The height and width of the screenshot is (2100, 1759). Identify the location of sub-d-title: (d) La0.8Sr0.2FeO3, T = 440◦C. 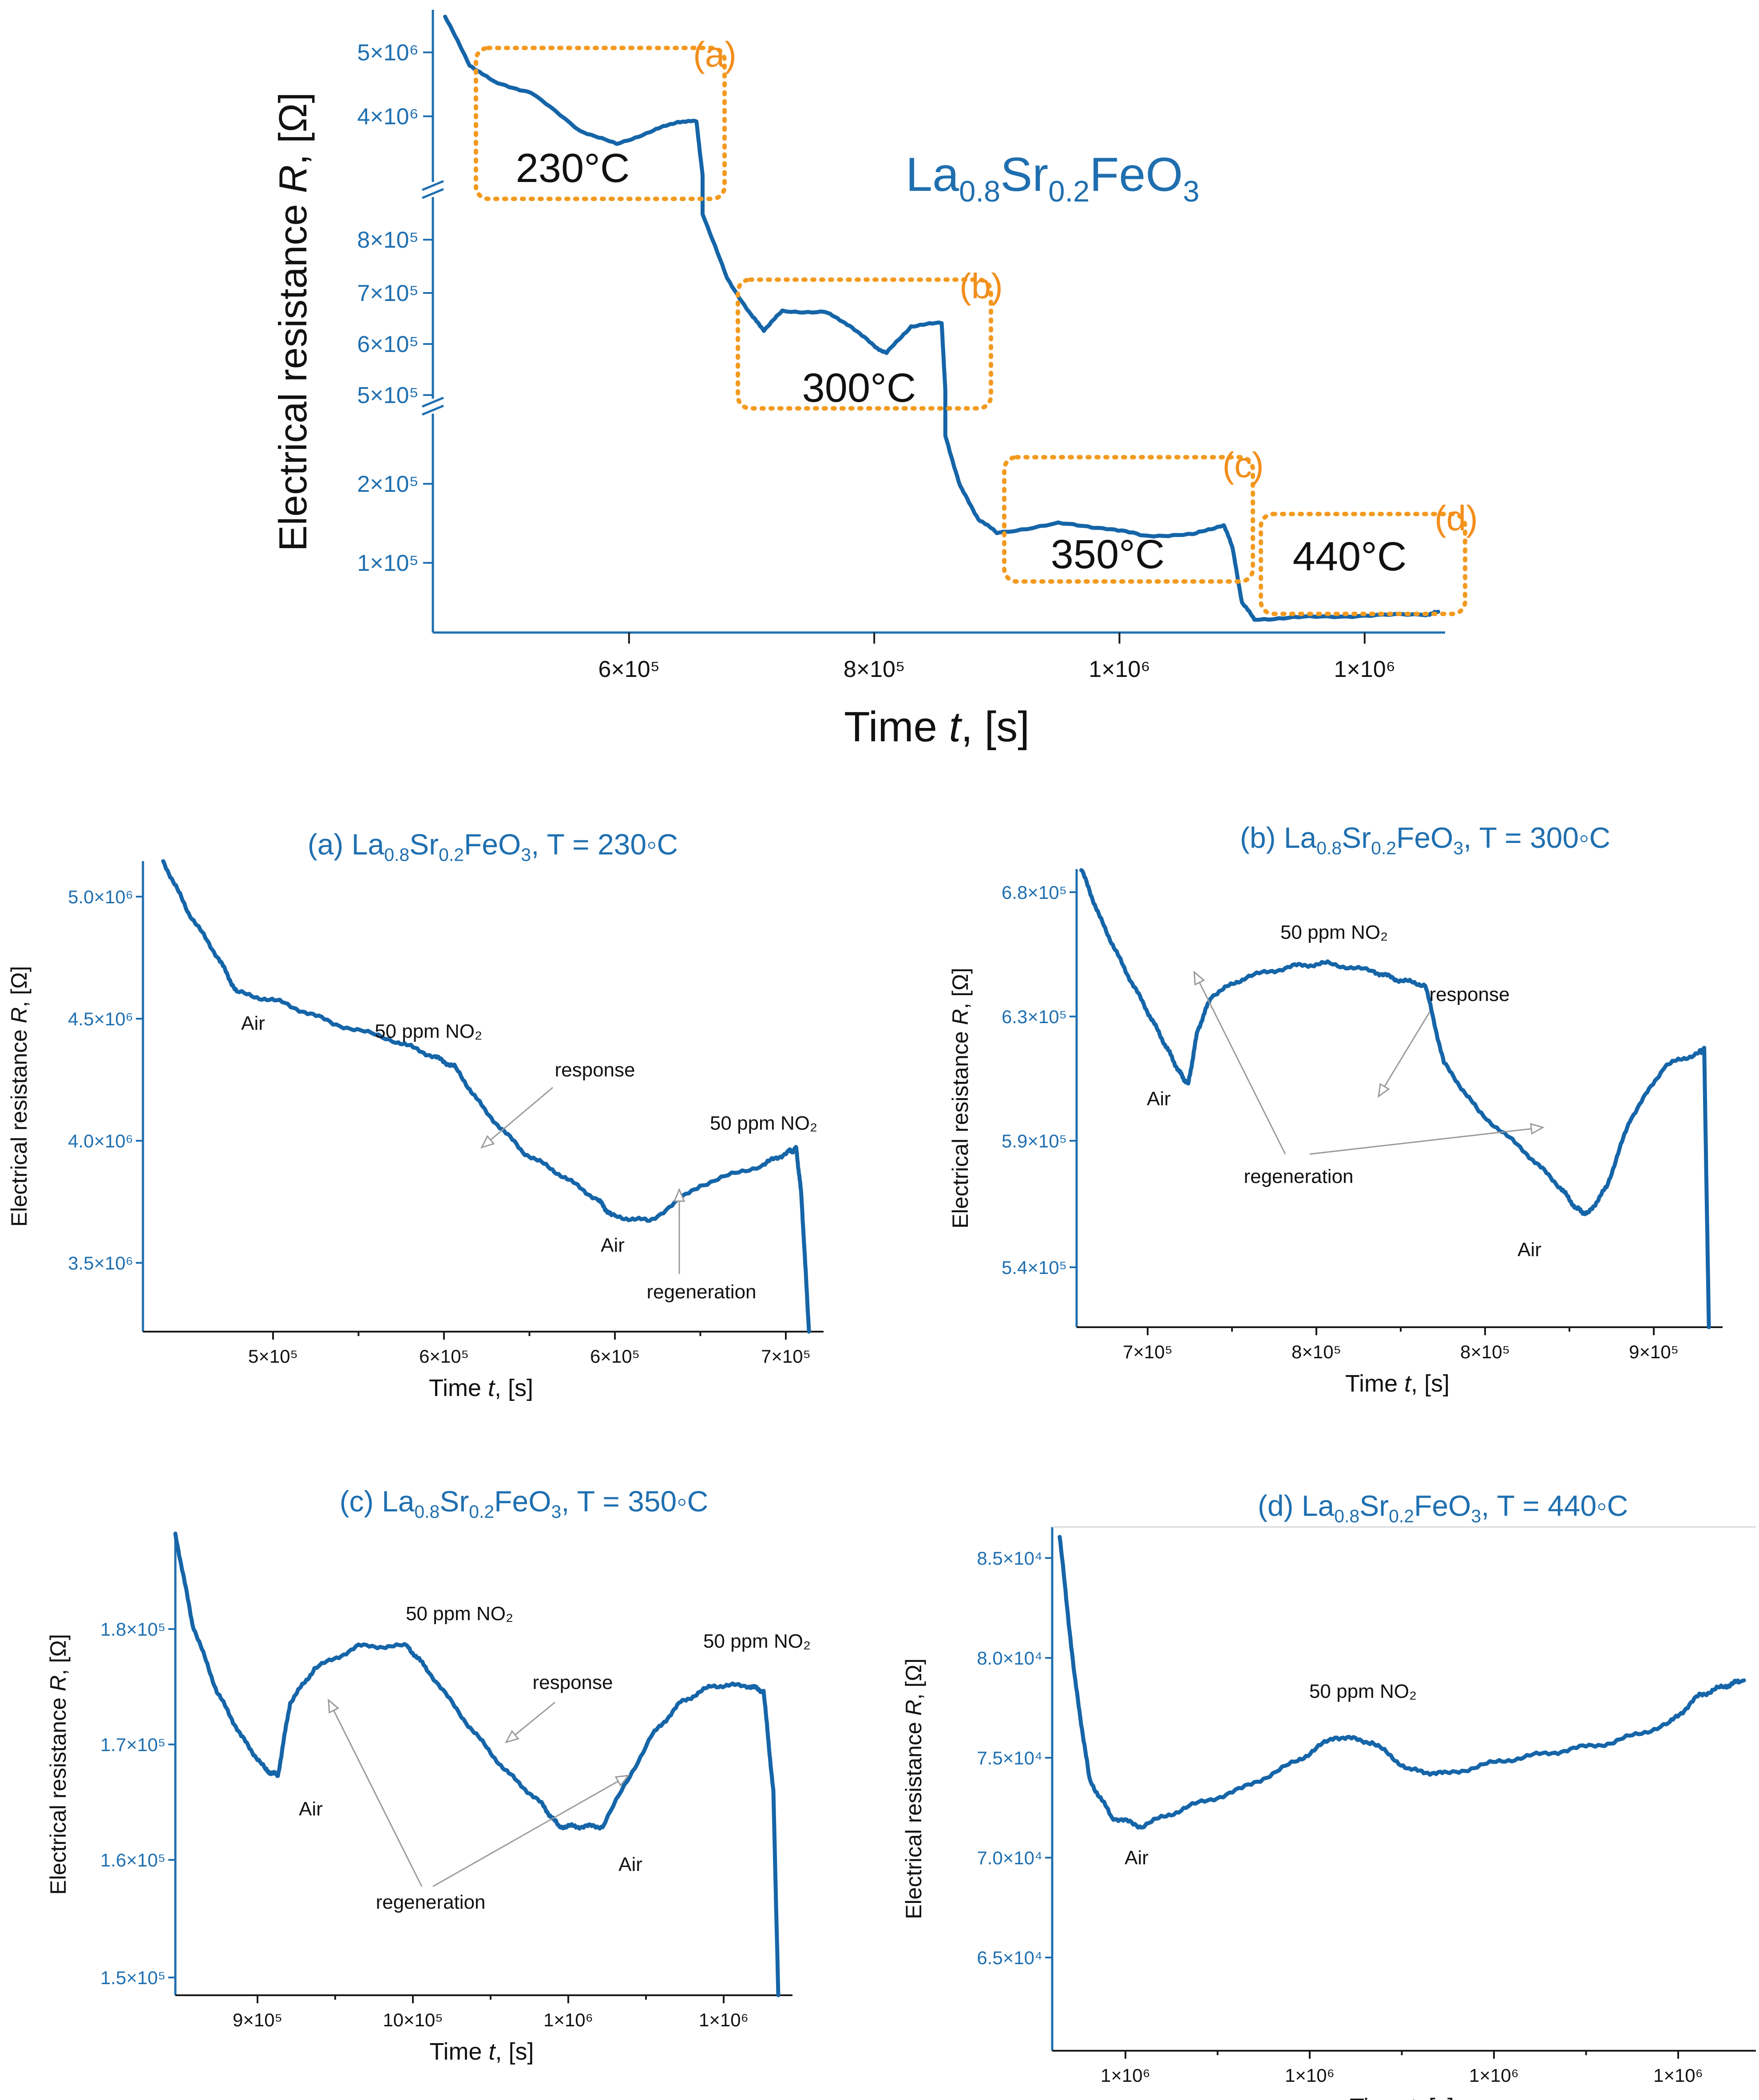
(1443, 1508).